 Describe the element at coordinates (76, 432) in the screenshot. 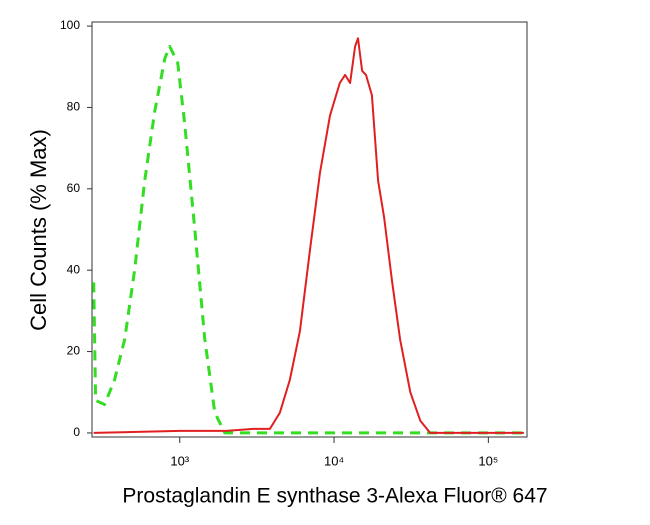

I see `y-tick-label: 0` at that location.